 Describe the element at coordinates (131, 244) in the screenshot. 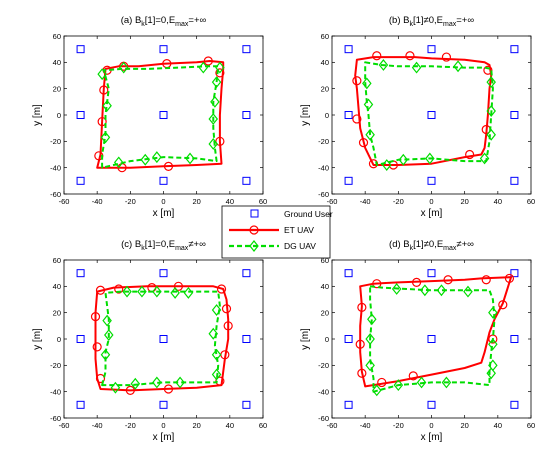

I see `panel-title-text: (c) B` at that location.